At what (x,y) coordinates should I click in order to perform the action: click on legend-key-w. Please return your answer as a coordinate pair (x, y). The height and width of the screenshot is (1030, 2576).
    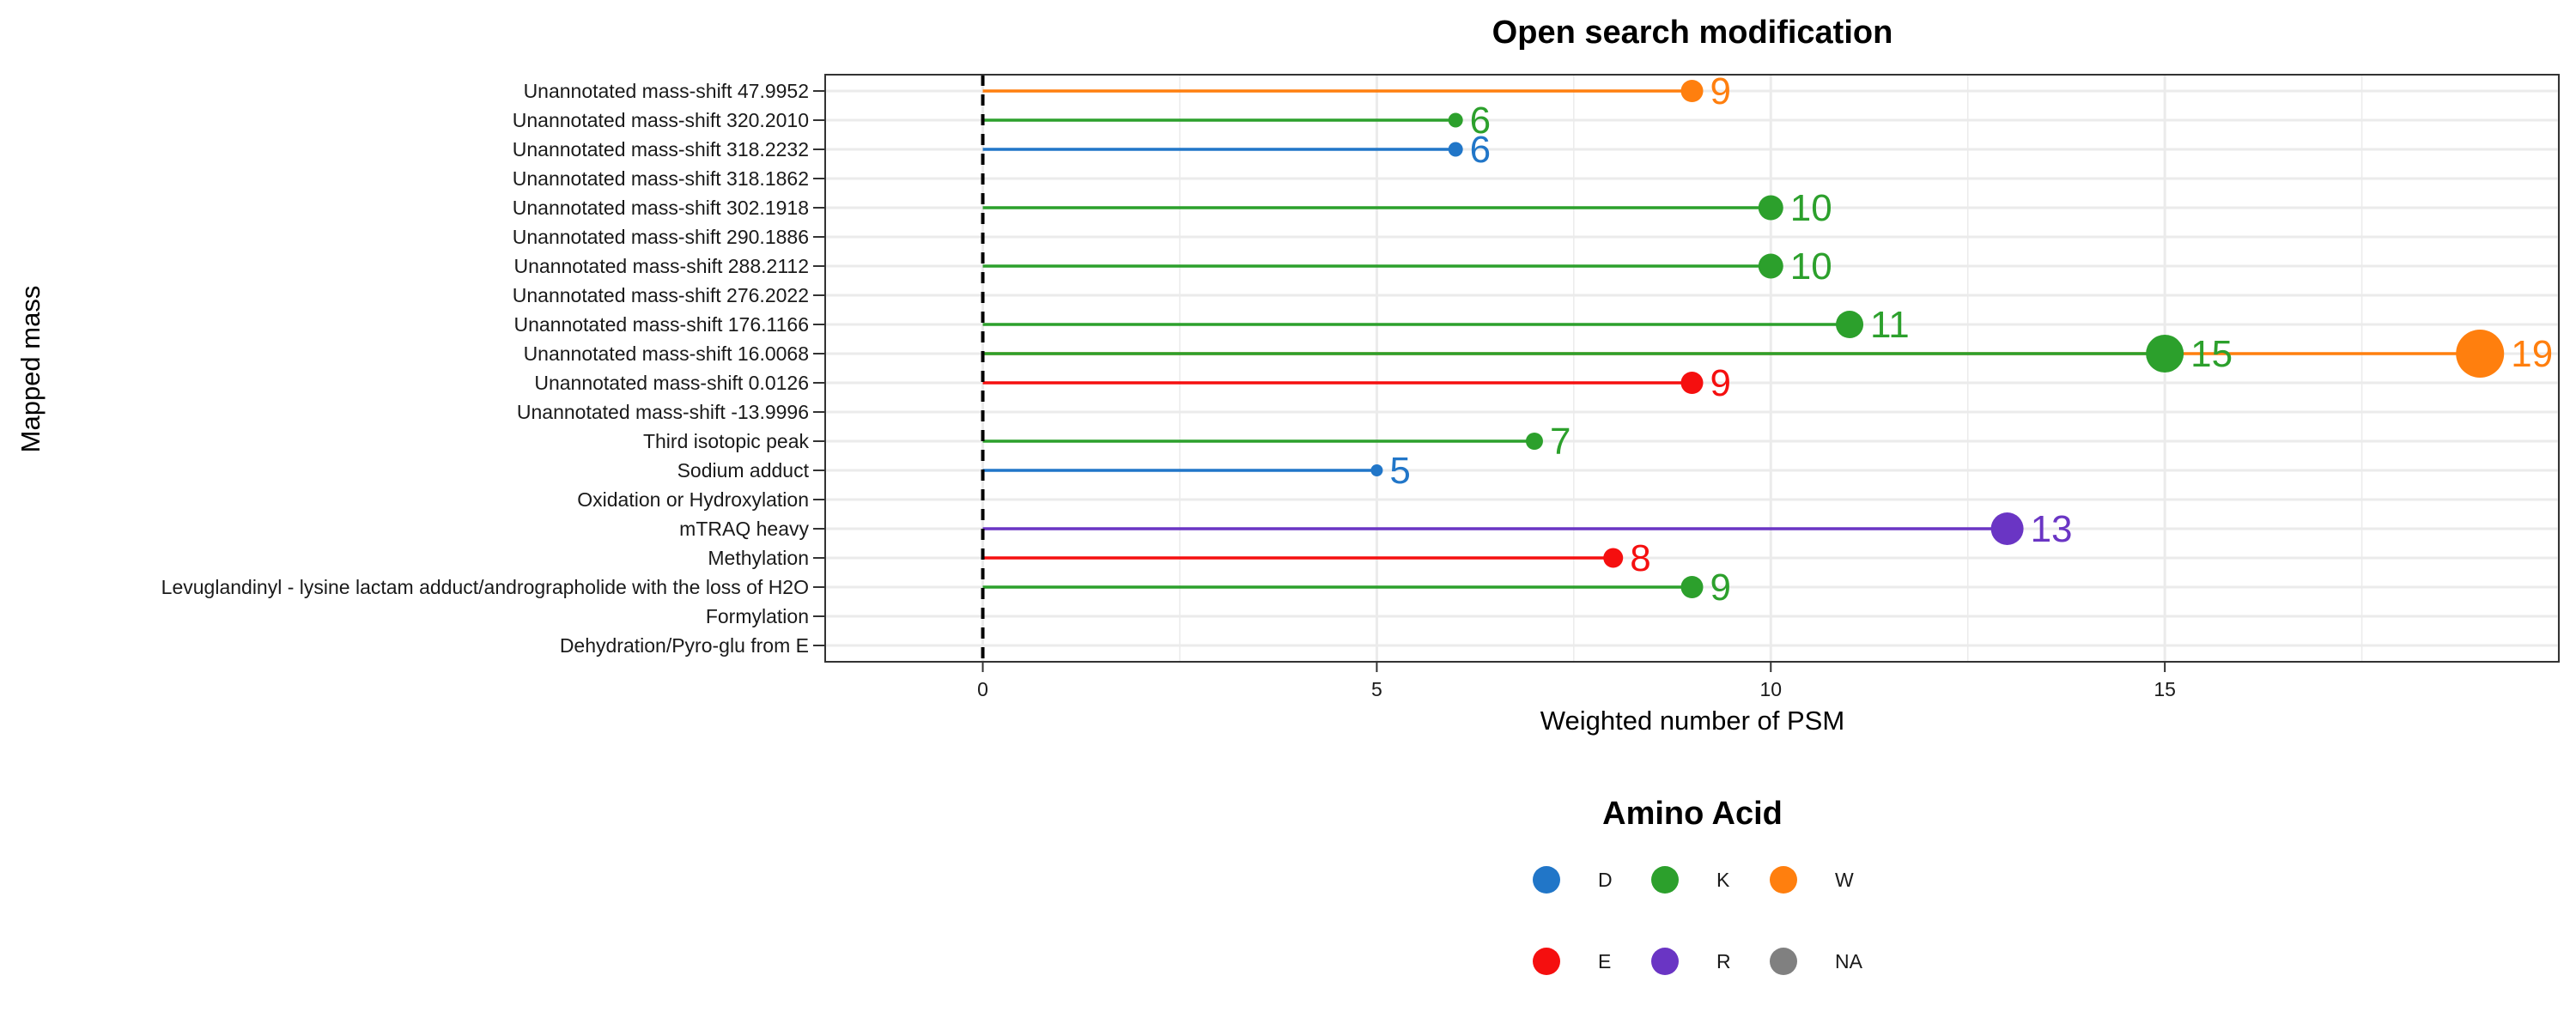
    Looking at the image, I should click on (1784, 880).